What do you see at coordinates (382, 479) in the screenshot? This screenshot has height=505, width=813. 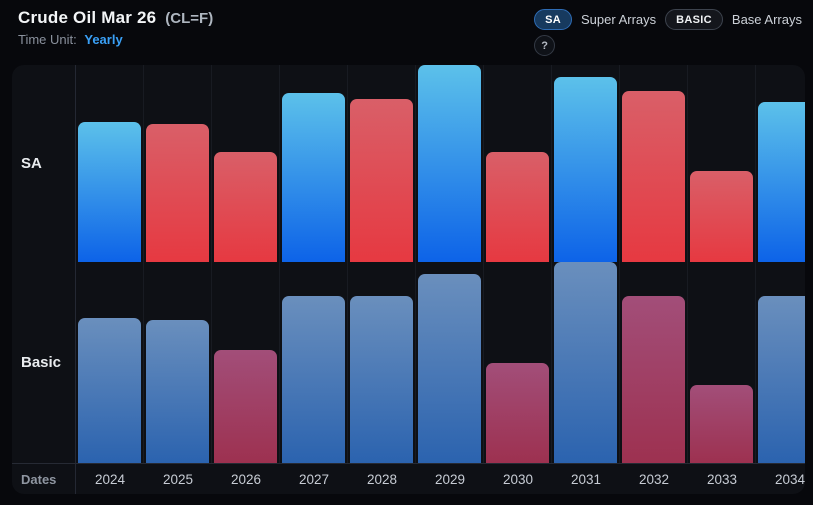 I see `axis-year-label-2028: 2028` at bounding box center [382, 479].